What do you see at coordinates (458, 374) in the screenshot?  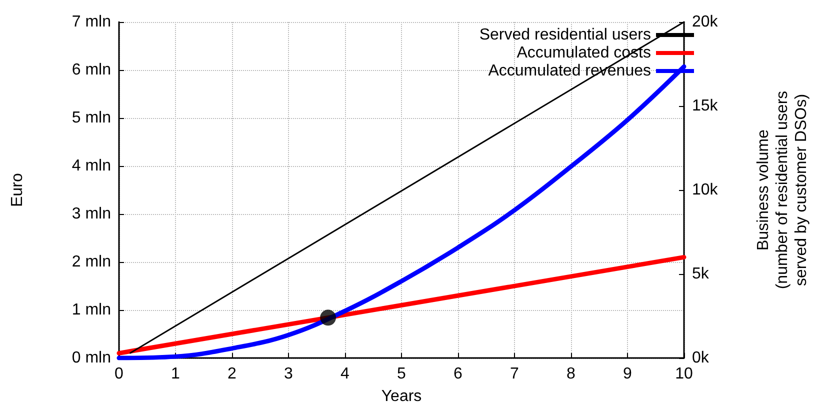 I see `x-tick-label: 6` at bounding box center [458, 374].